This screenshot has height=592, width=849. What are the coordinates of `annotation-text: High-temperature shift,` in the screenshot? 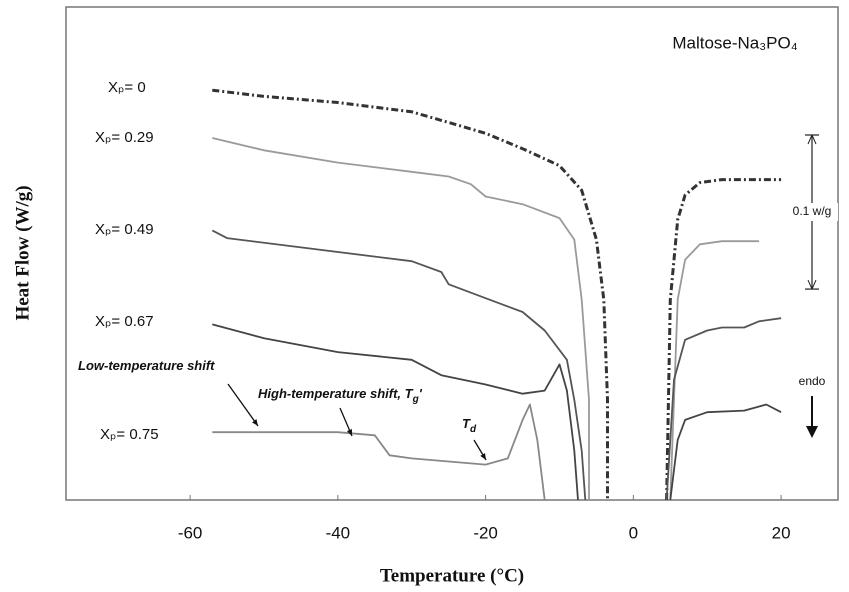 It's located at (331, 393).